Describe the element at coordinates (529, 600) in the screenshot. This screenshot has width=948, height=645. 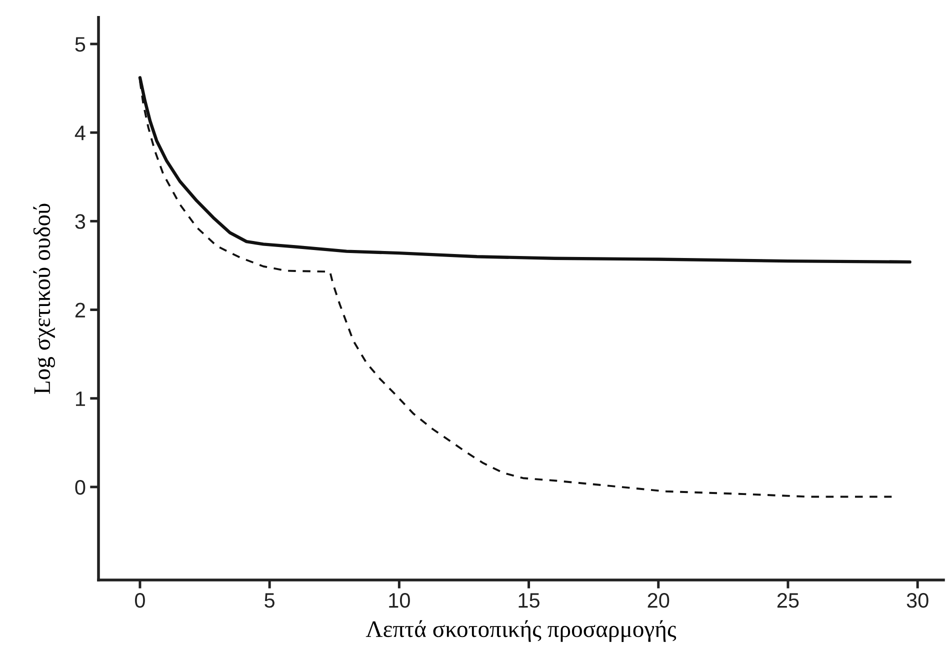
I see `x-tick-label: 15` at that location.